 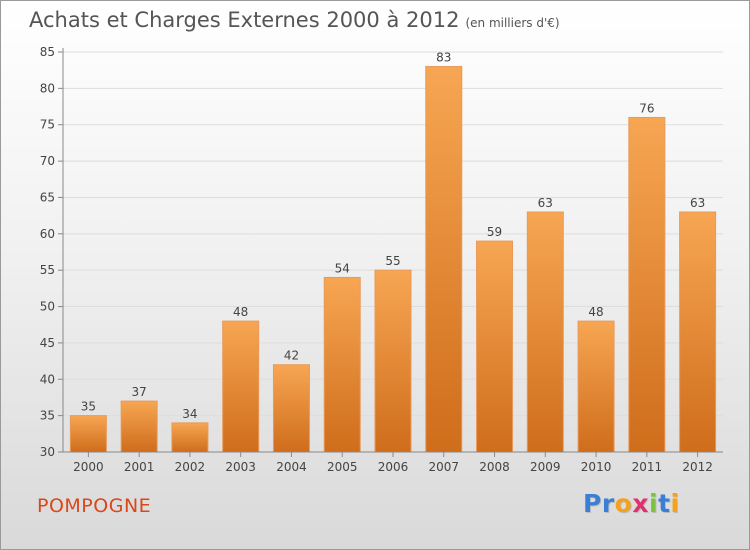 I want to click on bar-2000, so click(x=88, y=434).